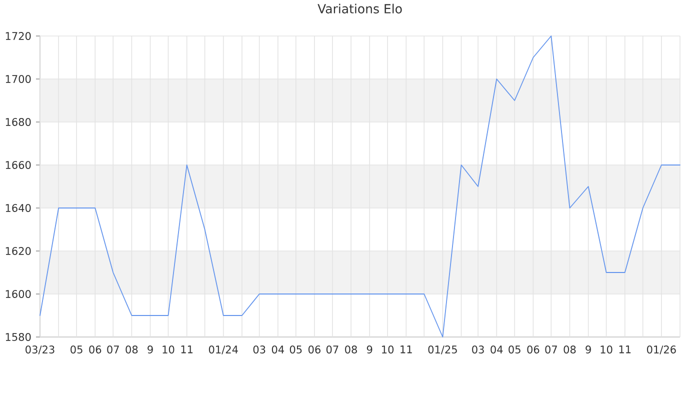  What do you see at coordinates (18, 36) in the screenshot?
I see `y-tick-label: 1720` at bounding box center [18, 36].